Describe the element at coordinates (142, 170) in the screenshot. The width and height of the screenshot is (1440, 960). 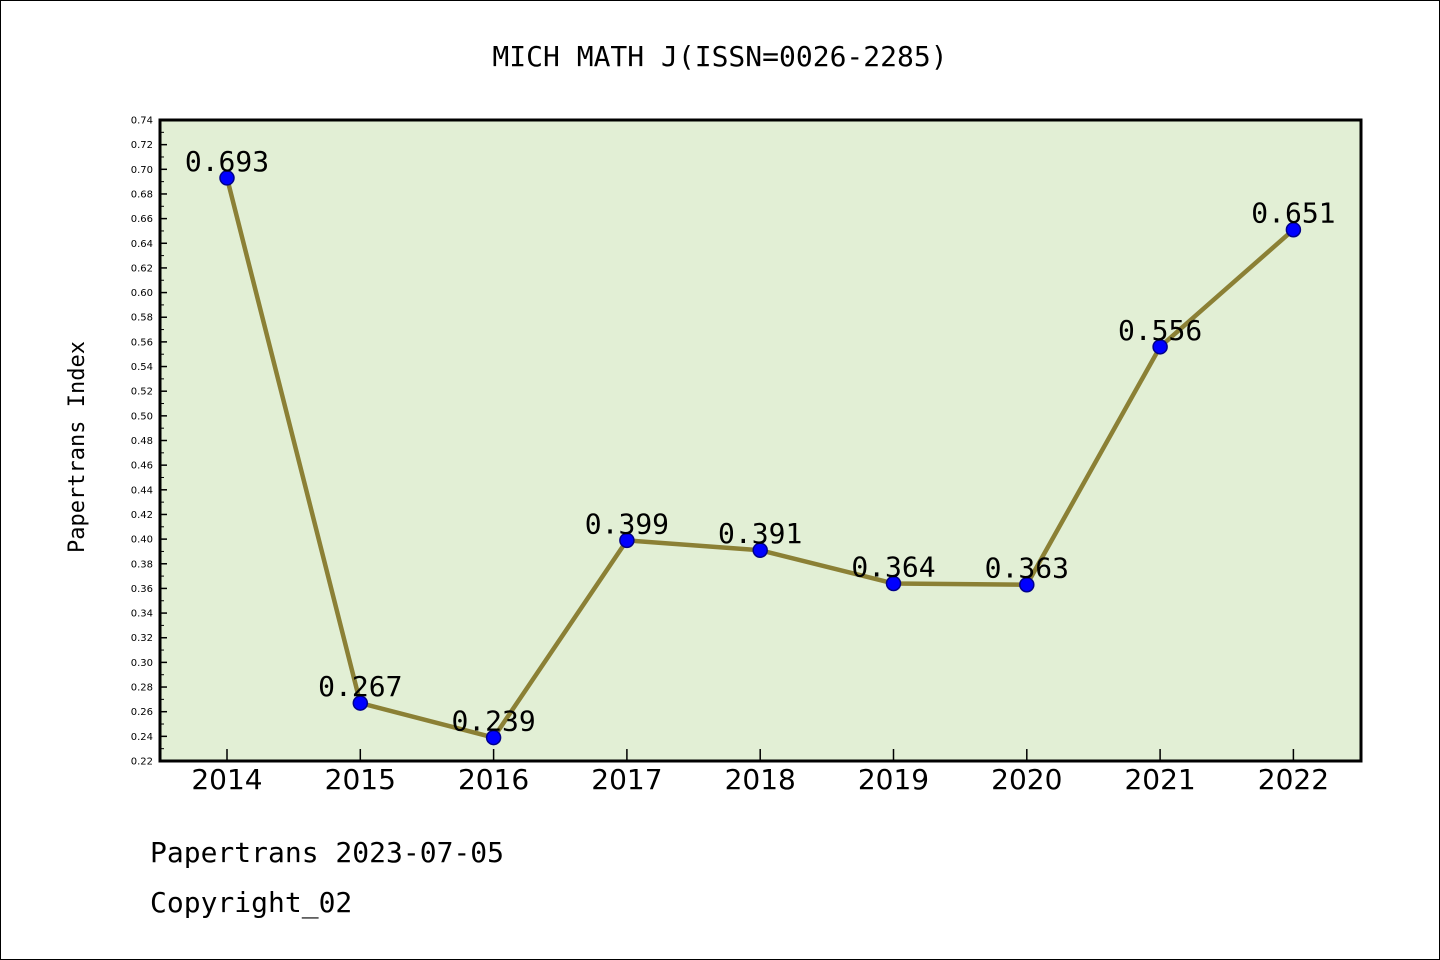
I see `y-tick-label: 0.70` at that location.